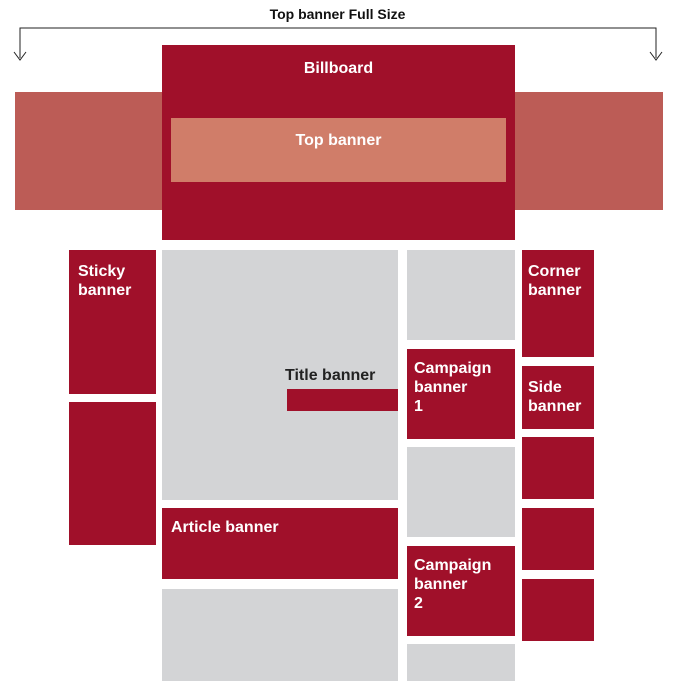  I want to click on right-arrow-head-icon, so click(656, 56).